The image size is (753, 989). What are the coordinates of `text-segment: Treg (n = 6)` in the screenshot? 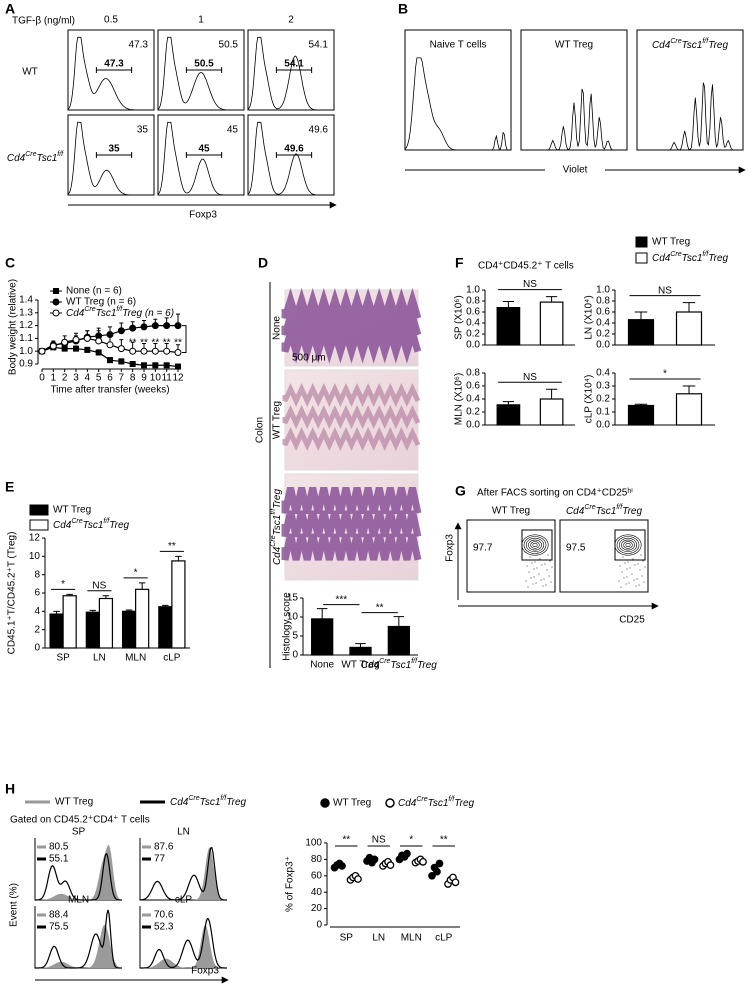 It's located at (148, 313).